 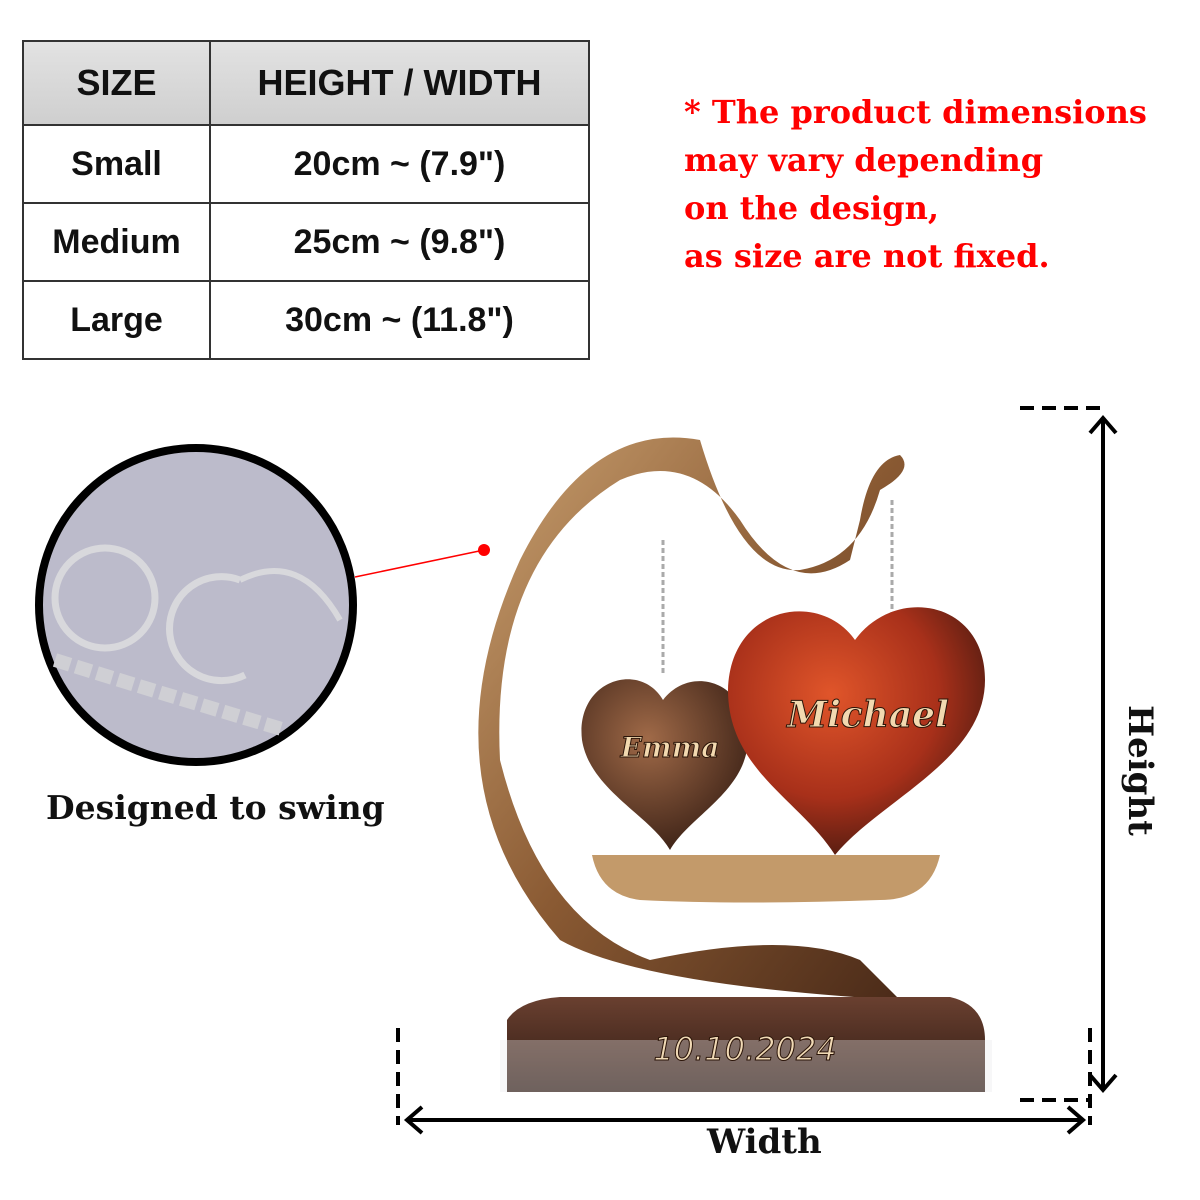 What do you see at coordinates (215, 807) in the screenshot?
I see `designed-to-swing-caption: Designed to swing` at bounding box center [215, 807].